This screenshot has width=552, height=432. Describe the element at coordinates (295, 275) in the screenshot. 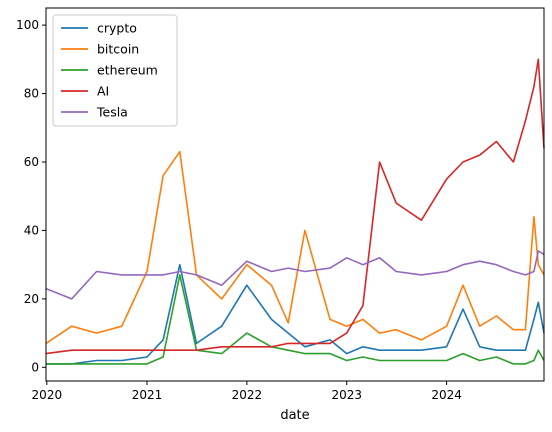

I see `series-line-tesla` at that location.